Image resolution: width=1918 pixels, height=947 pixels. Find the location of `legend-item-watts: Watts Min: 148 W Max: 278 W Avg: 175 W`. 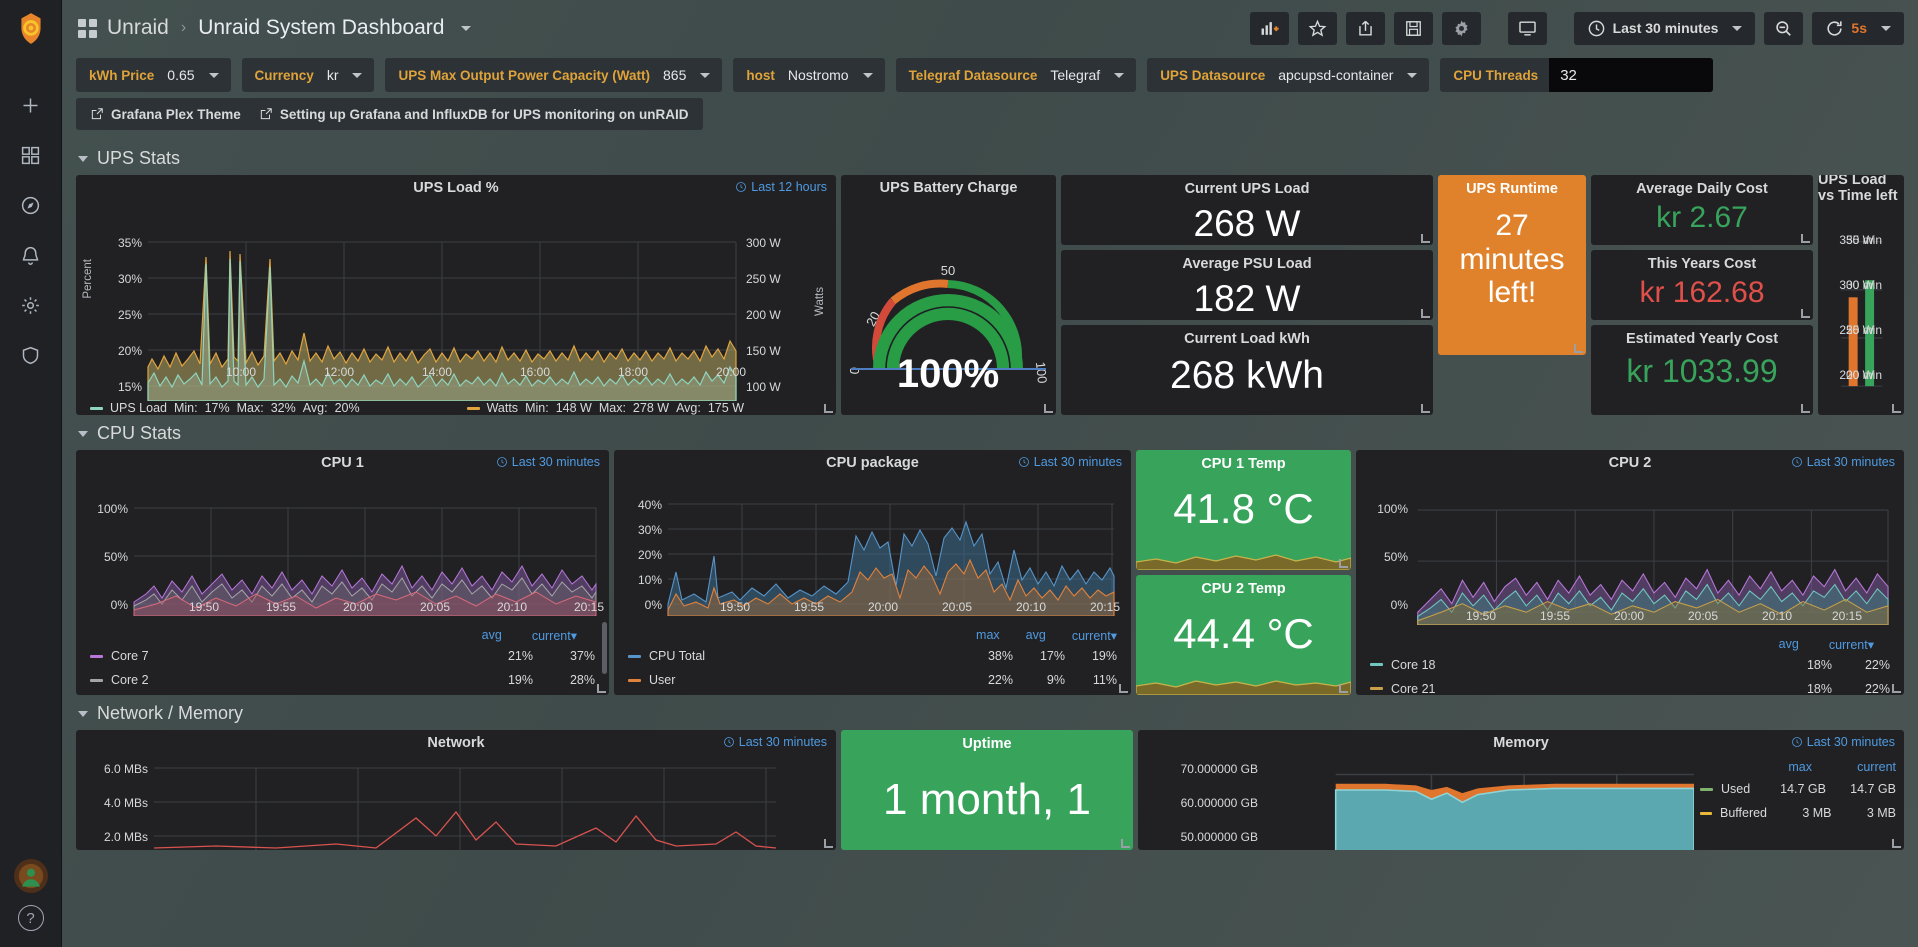

legend-item-watts: Watts Min: 148 W Max: 278 W Avg: 175 W is located at coordinates (605, 408).